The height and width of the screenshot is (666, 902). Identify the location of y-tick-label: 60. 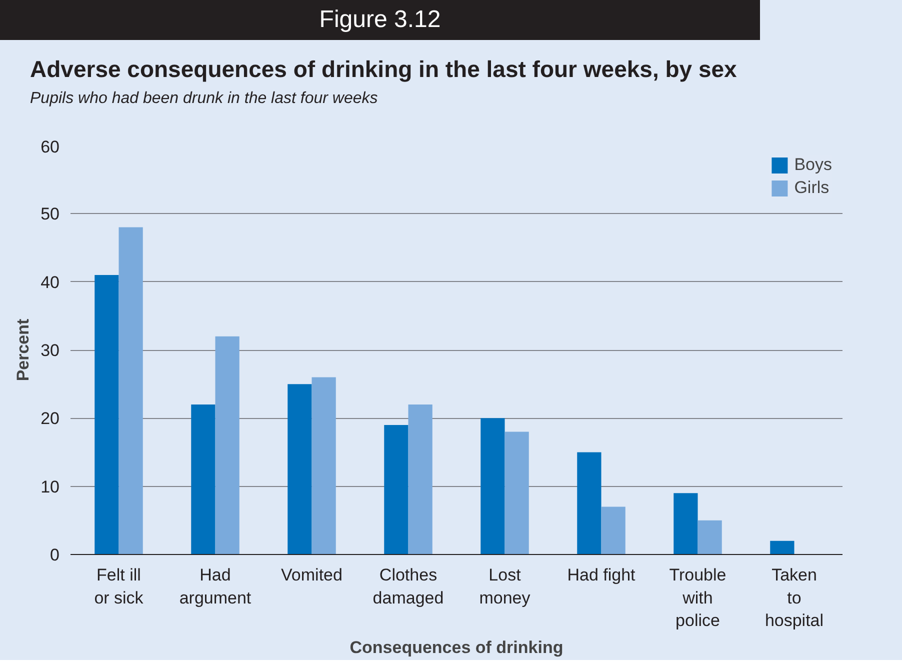
(50, 147).